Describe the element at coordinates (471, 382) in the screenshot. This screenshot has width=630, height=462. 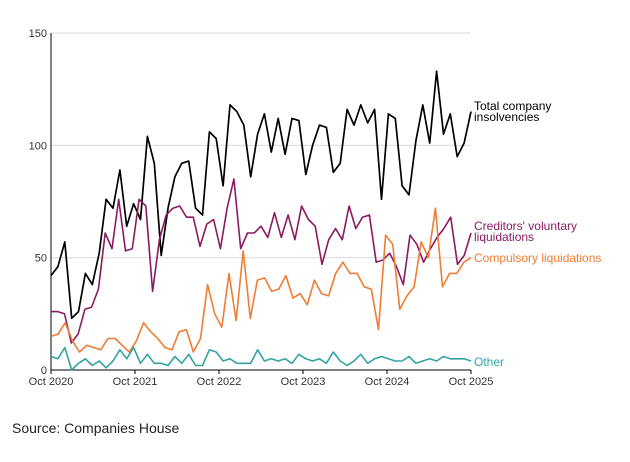
I see `x-tick-label: Oct 2025` at that location.